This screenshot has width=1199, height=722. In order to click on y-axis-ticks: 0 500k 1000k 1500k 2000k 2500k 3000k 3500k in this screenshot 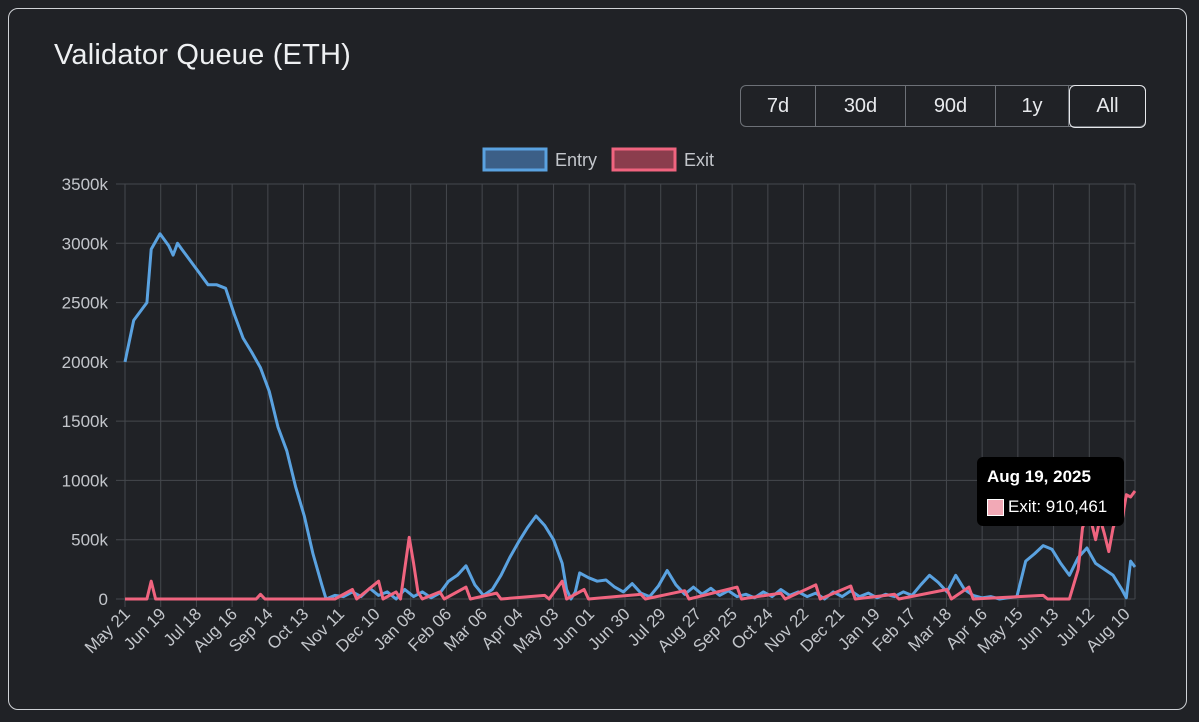, I will do `click(85, 392)`.